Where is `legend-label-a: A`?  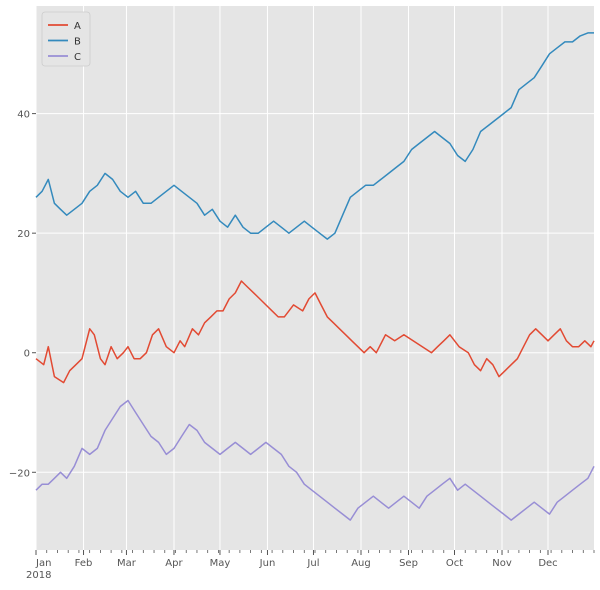 legend-label-a: A is located at coordinates (77, 26).